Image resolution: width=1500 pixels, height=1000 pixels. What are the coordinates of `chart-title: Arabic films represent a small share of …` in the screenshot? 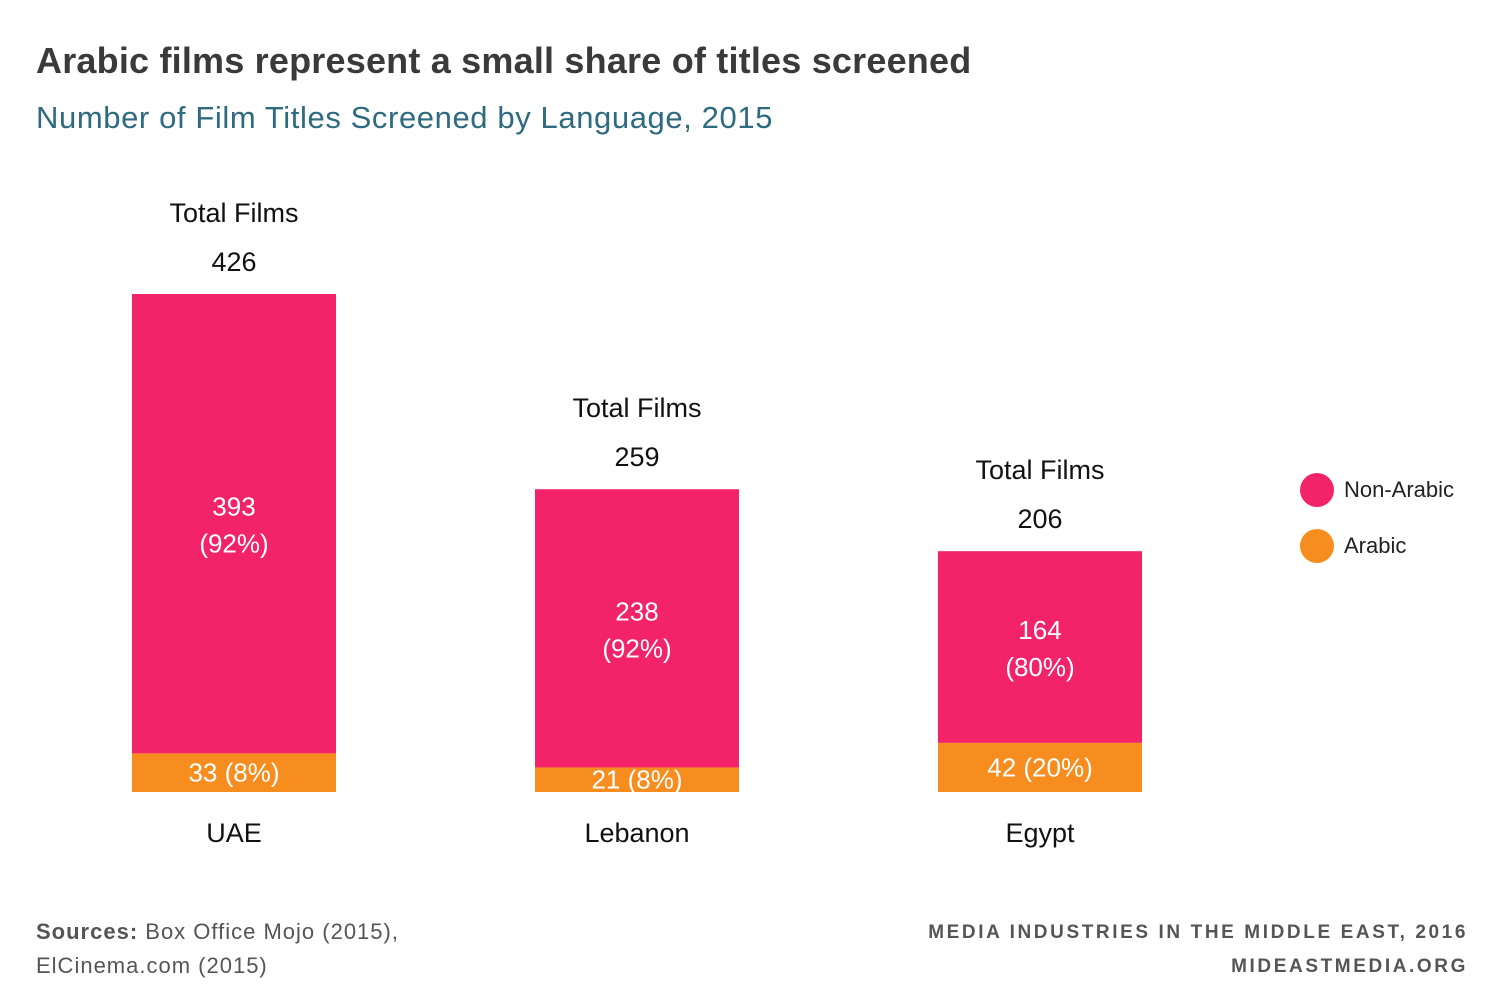 It's located at (504, 60).